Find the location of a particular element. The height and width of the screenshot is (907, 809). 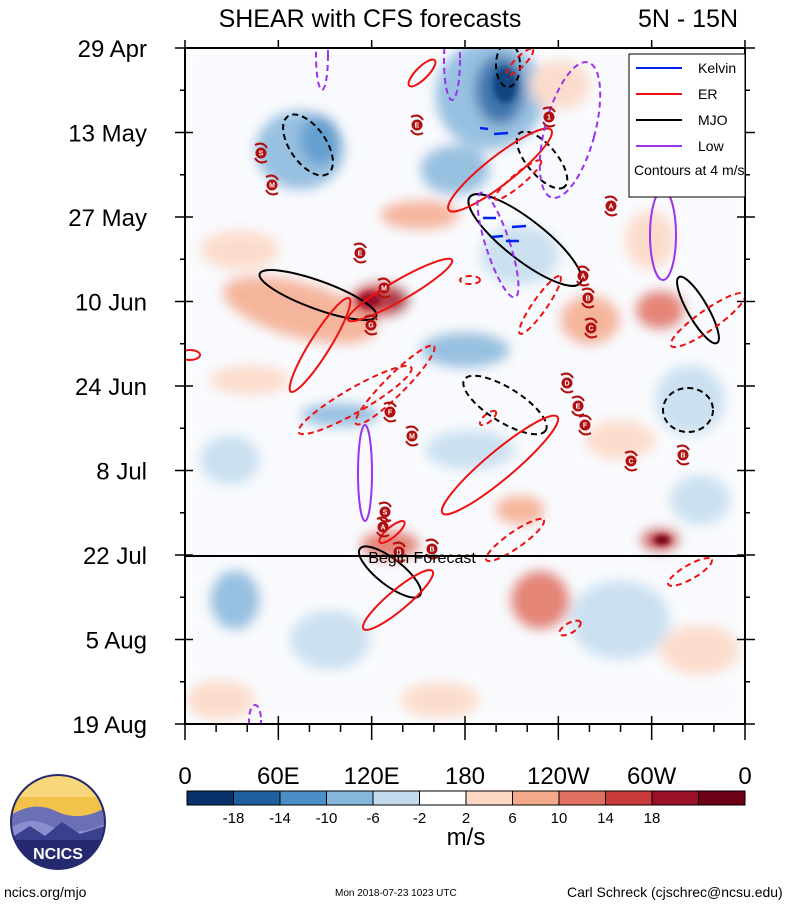

storm-marker: G is located at coordinates (371, 325).